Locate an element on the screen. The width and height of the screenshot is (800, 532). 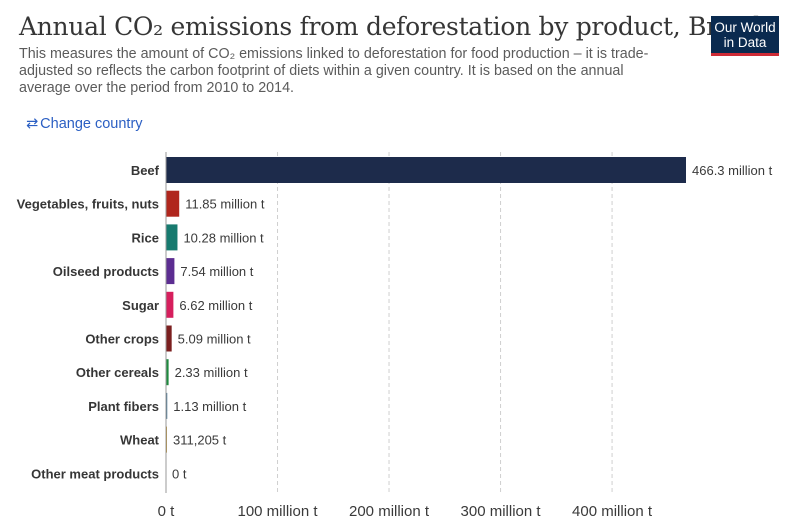
value-label: 0 t is located at coordinates (179, 473).